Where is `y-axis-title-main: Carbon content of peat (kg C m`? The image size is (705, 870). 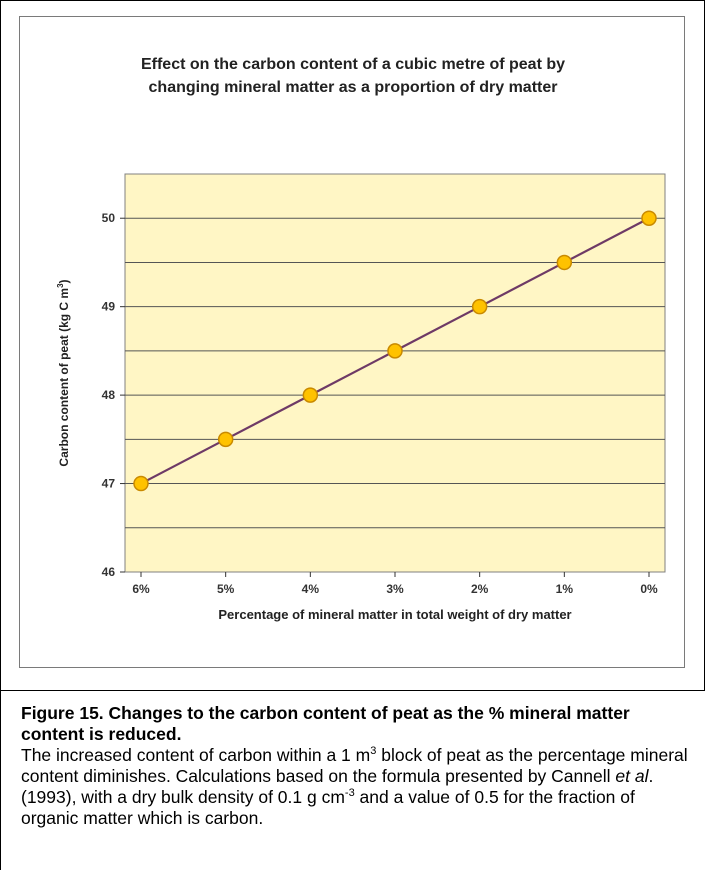 y-axis-title-main: Carbon content of peat (kg C m is located at coordinates (64, 377).